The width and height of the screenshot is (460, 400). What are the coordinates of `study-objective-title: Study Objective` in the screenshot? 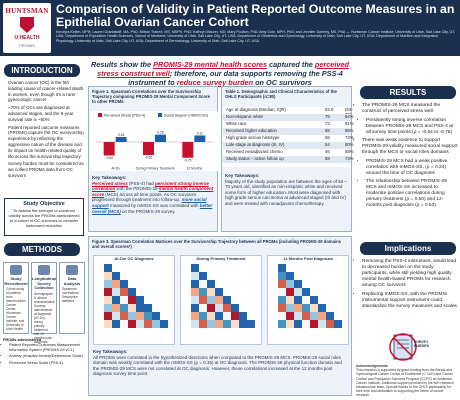 It's located at (44, 204).